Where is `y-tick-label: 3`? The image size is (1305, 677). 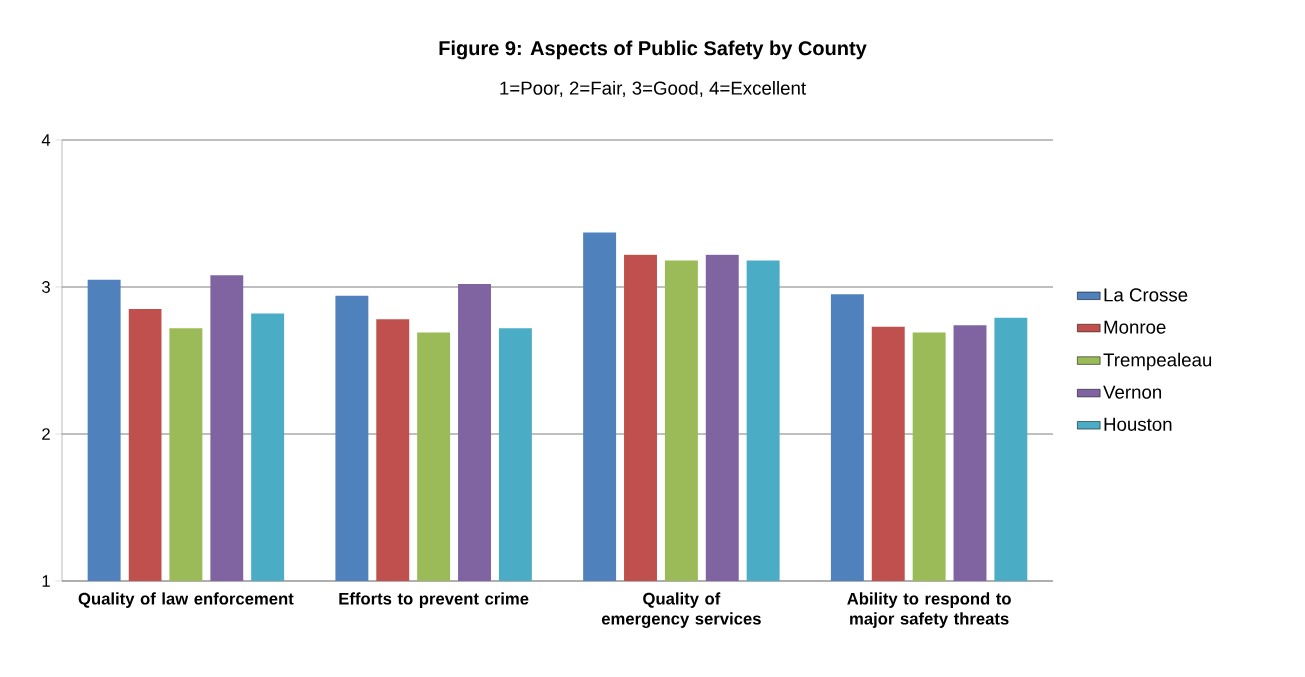 y-tick-label: 3 is located at coordinates (45, 287).